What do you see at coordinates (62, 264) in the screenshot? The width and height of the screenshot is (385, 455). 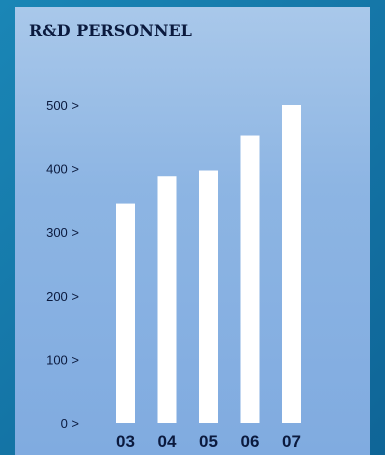 I see `y-axis-ticks: 0 > 100 > 200 > 300 > 400 > 500 >` at bounding box center [62, 264].